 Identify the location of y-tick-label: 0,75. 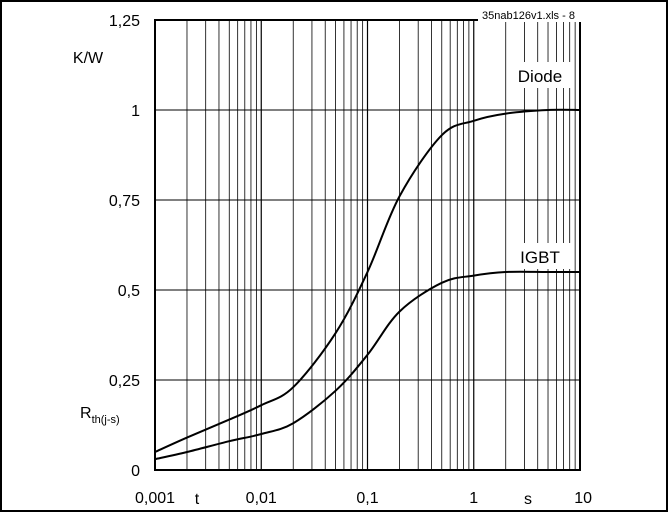
(124, 201).